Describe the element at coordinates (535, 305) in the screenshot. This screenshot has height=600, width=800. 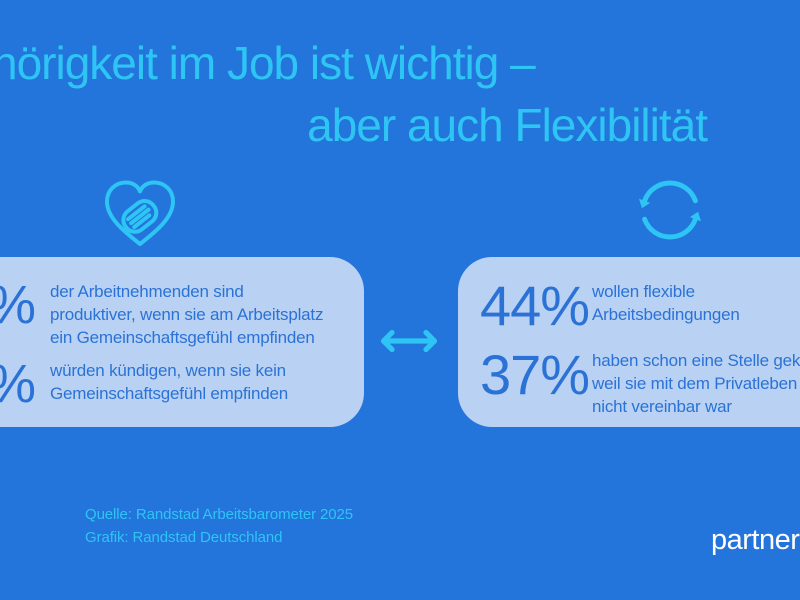
I see `stat-value-44-percent: 44%` at that location.